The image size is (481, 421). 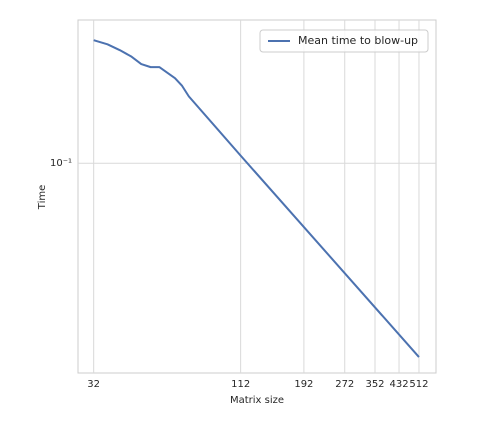 I want to click on x-tick-label: 192, so click(x=303, y=384).